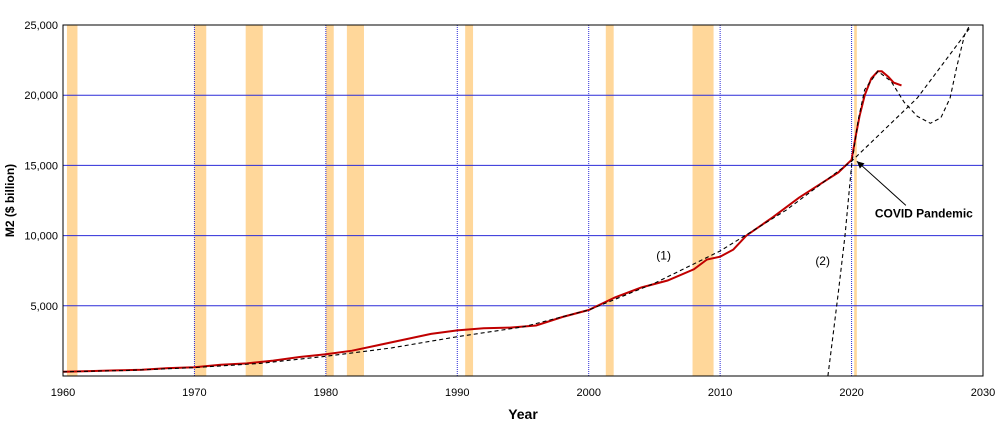  What do you see at coordinates (41, 96) in the screenshot?
I see `y-tick-label: 20,000` at bounding box center [41, 96].